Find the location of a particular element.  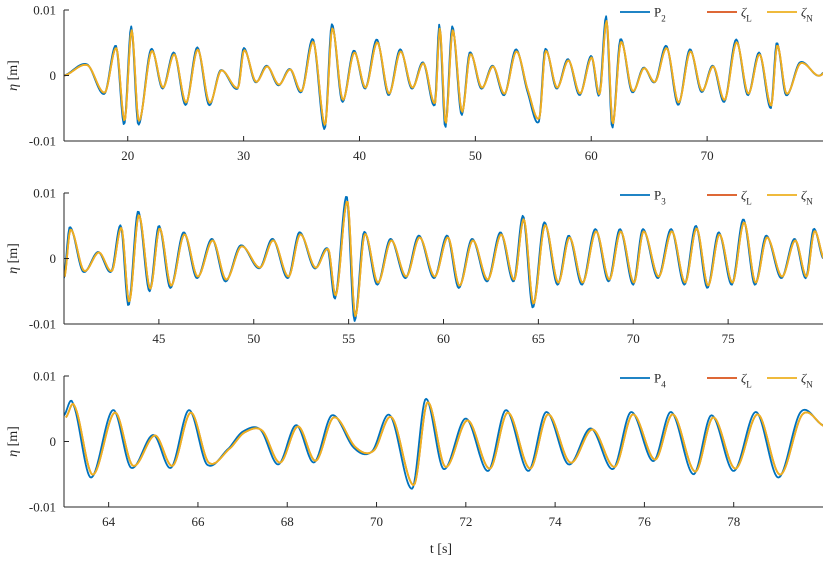

x-tick-label: 66 is located at coordinates (198, 521).